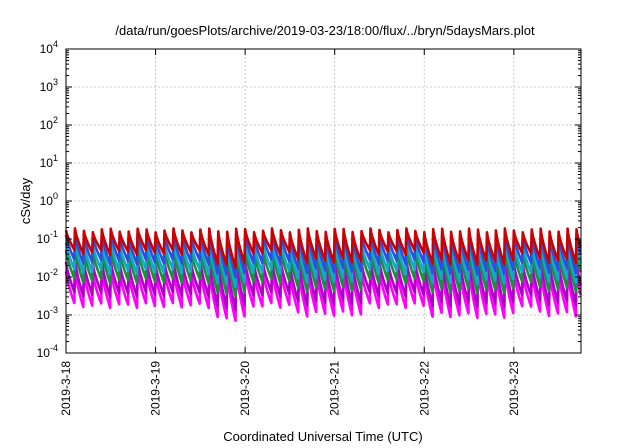  I want to click on y-tick-label: 10⁻², so click(47, 275).